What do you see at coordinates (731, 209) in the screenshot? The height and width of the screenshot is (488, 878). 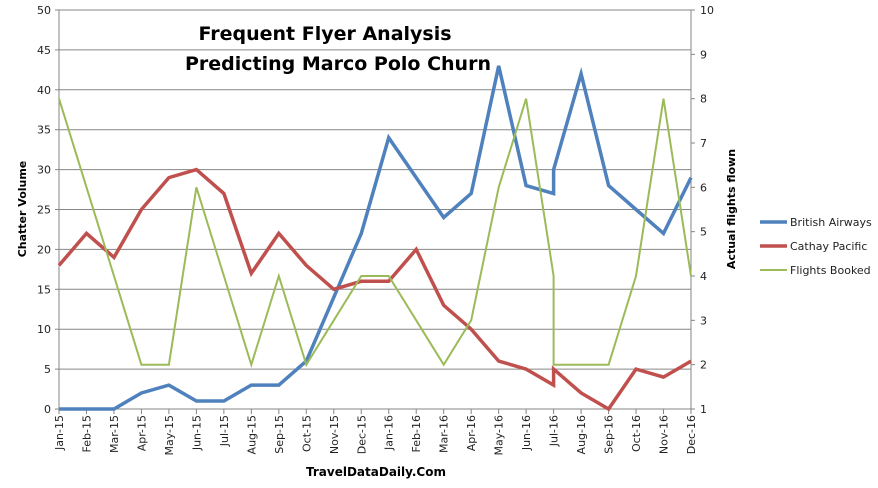 I see `right-axis-title: Actual flights flown` at bounding box center [731, 209].